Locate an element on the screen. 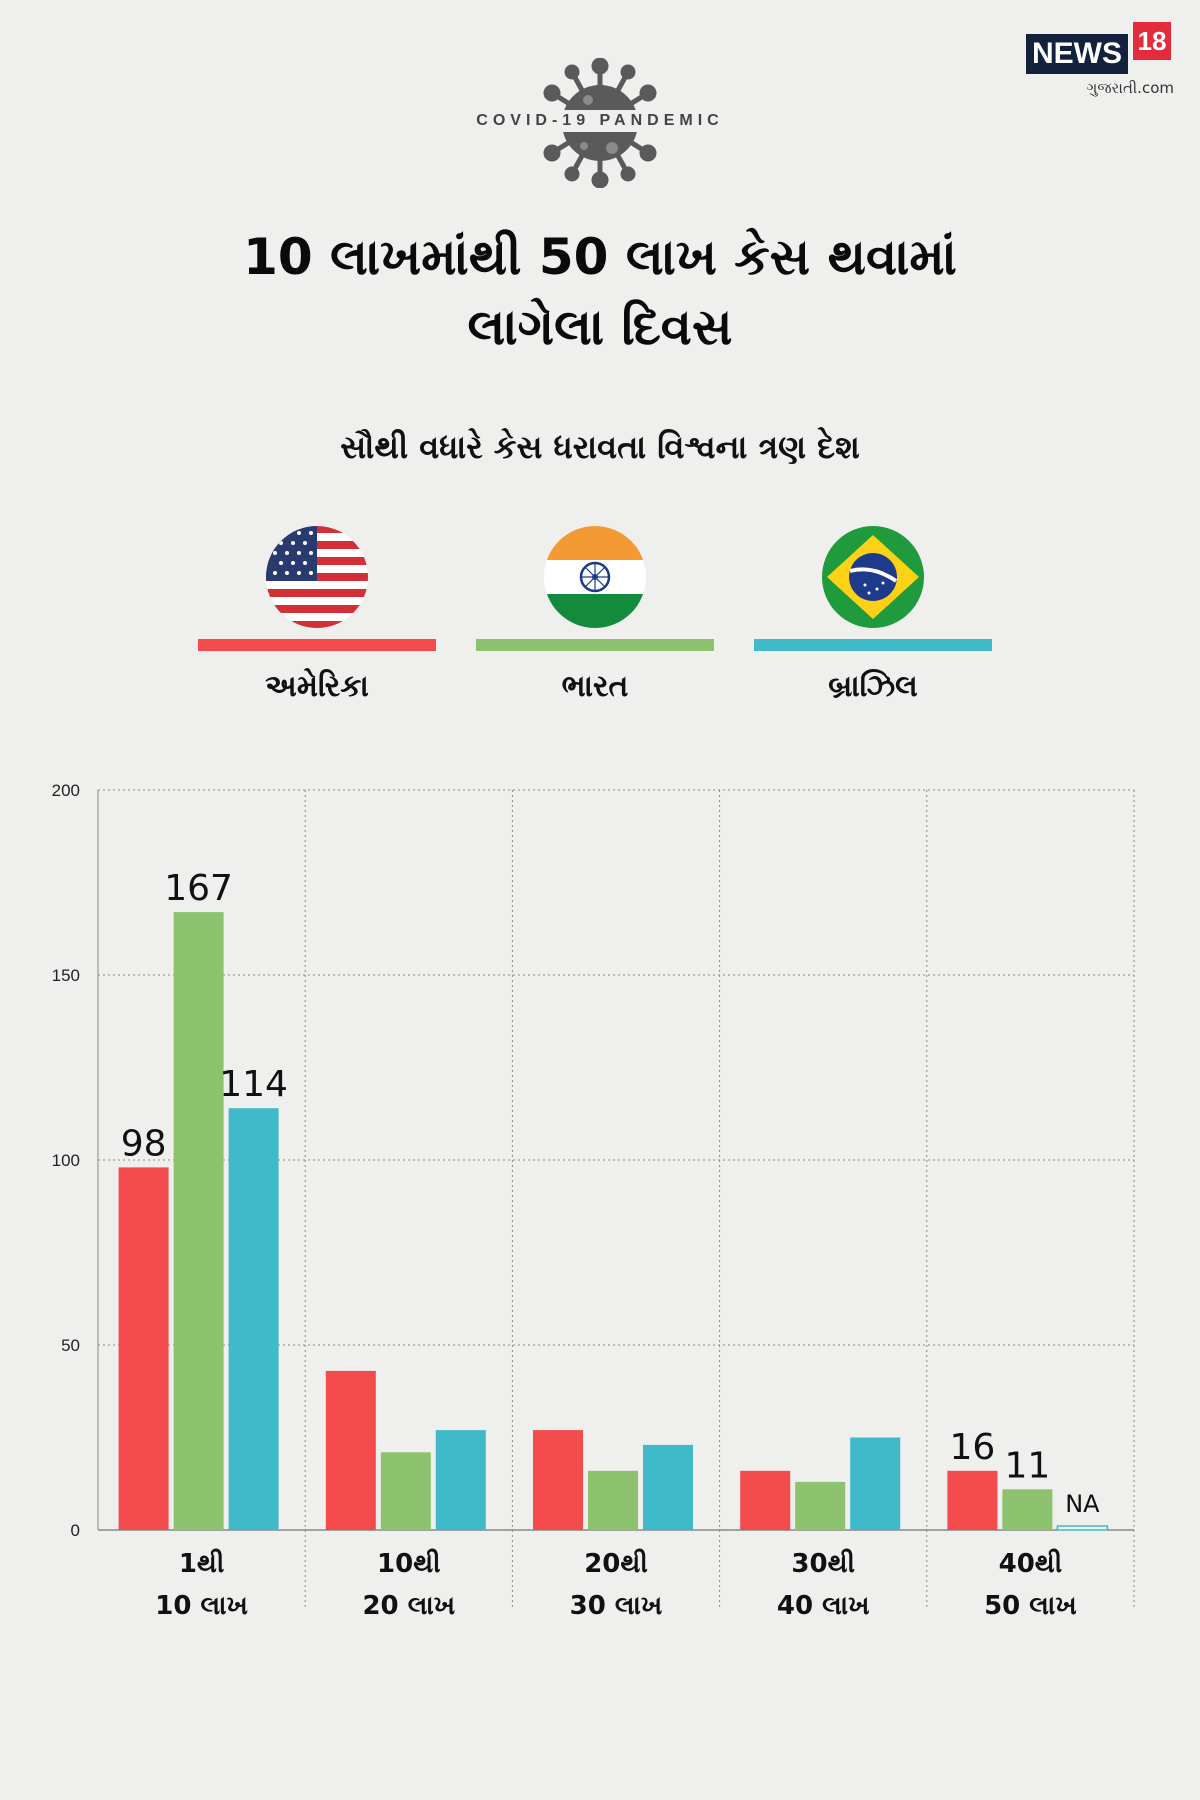 This screenshot has width=1200, height=1800. page-subtitle: સૌથી વધારે કેસ ધરાવતા વિશ્વના ત્રણ દેશ is located at coordinates (600, 447).